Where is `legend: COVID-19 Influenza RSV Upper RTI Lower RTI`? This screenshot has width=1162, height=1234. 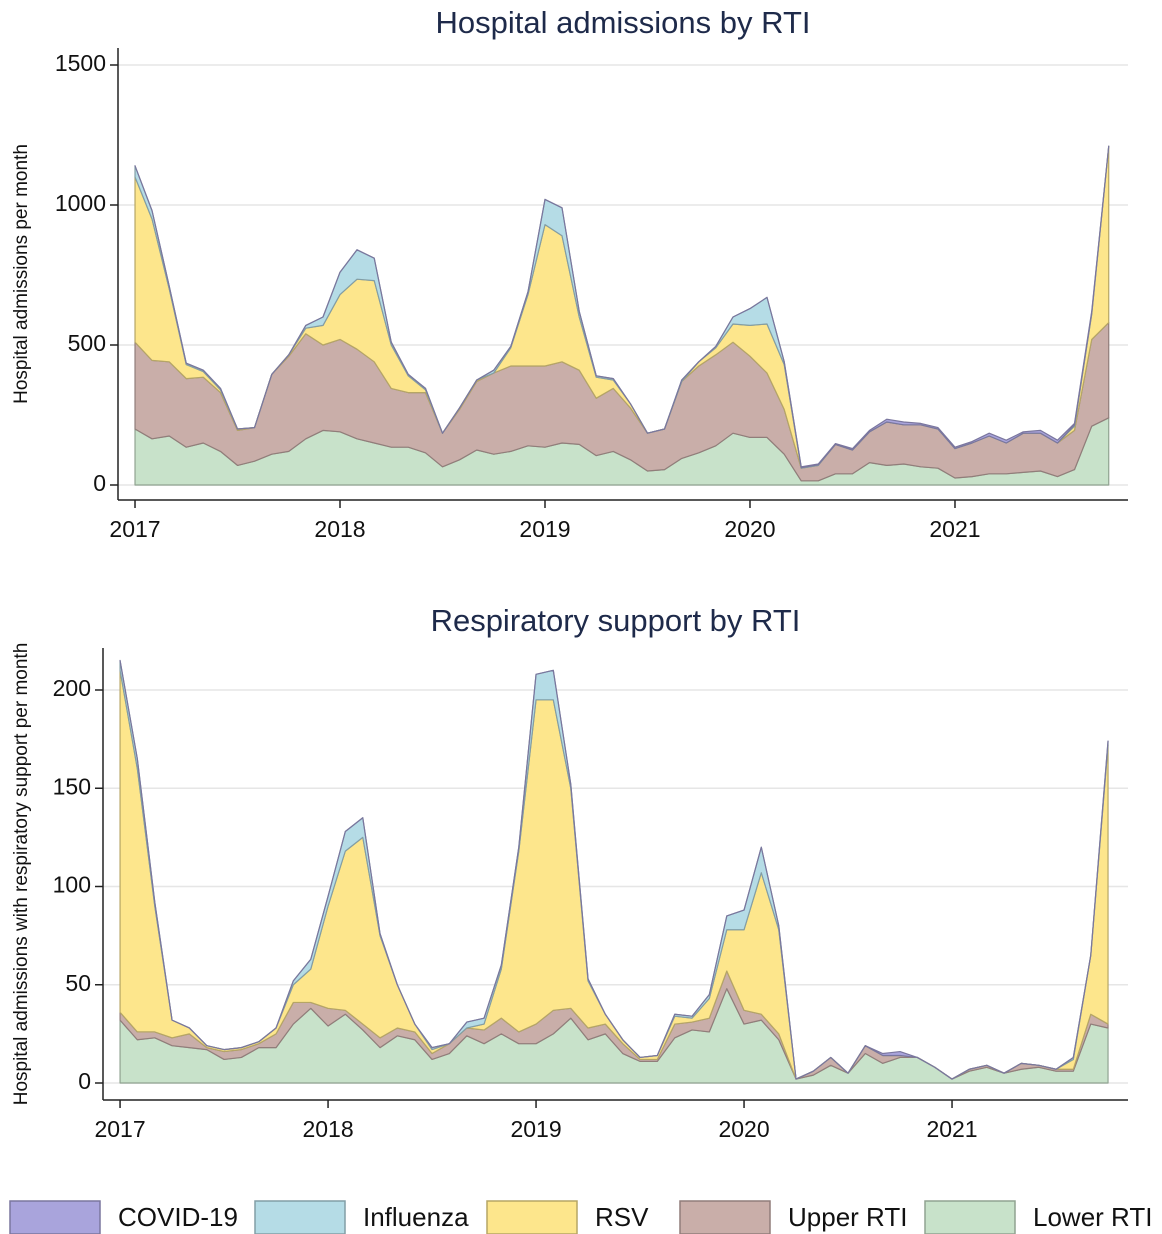
legend: COVID-19 Influenza RSV Upper RTI Lower RTI is located at coordinates (580, 1217).